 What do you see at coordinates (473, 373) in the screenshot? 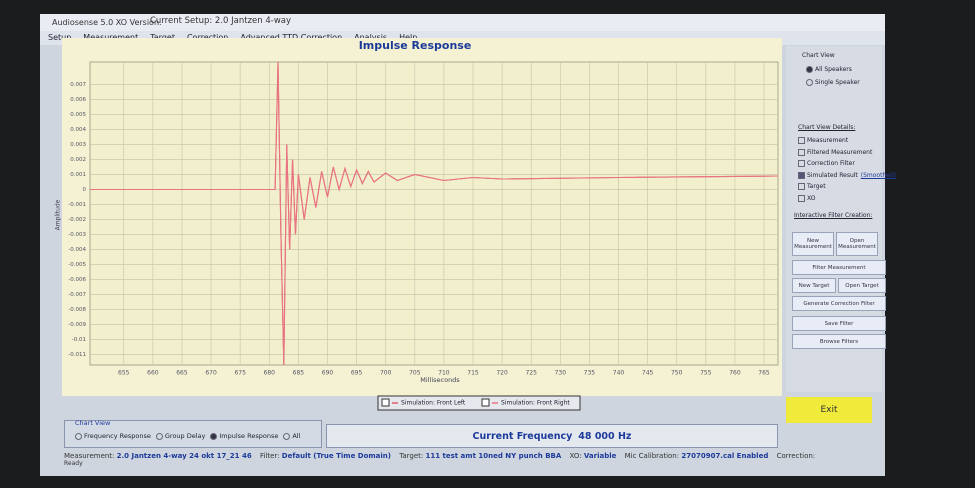
I see `x-tick-label: 715` at bounding box center [473, 373].